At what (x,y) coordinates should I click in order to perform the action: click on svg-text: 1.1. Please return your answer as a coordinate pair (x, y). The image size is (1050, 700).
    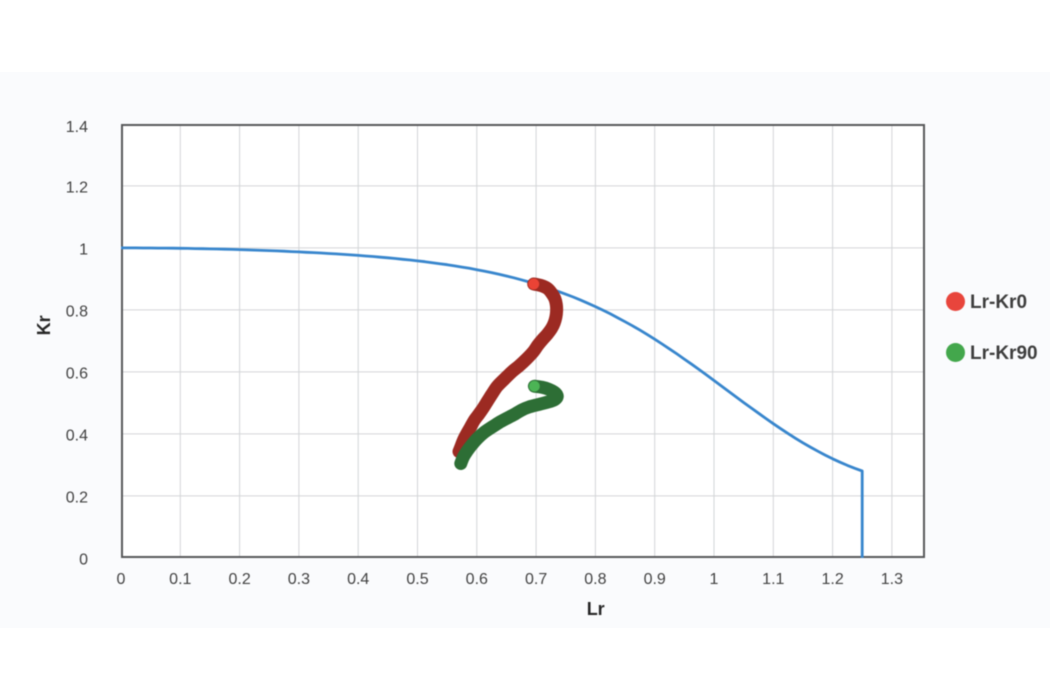
    Looking at the image, I should click on (773, 579).